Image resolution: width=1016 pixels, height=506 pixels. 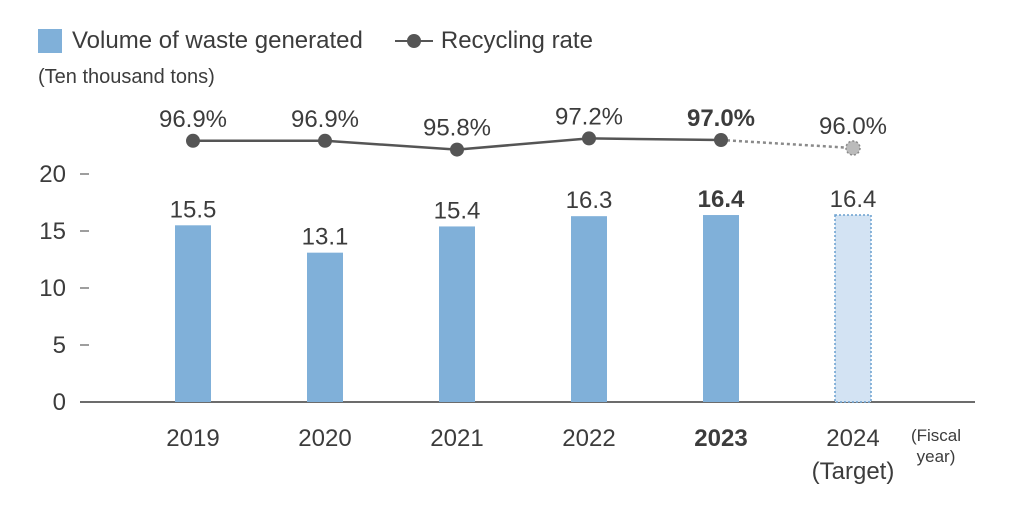 What do you see at coordinates (787, 144) in the screenshot?
I see `line-segment-target` at bounding box center [787, 144].